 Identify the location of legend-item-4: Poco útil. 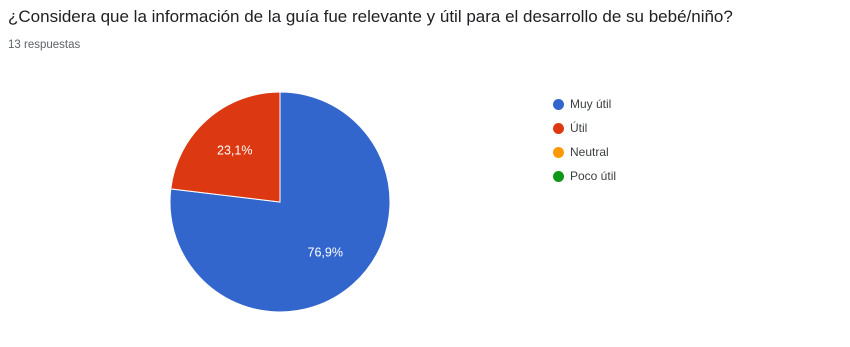
(584, 176).